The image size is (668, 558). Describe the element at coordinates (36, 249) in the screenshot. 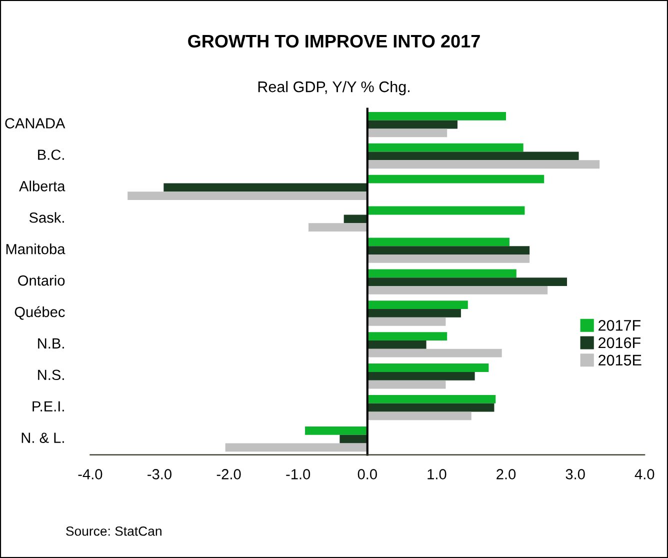

I see `y-tick-label: Manitoba` at that location.